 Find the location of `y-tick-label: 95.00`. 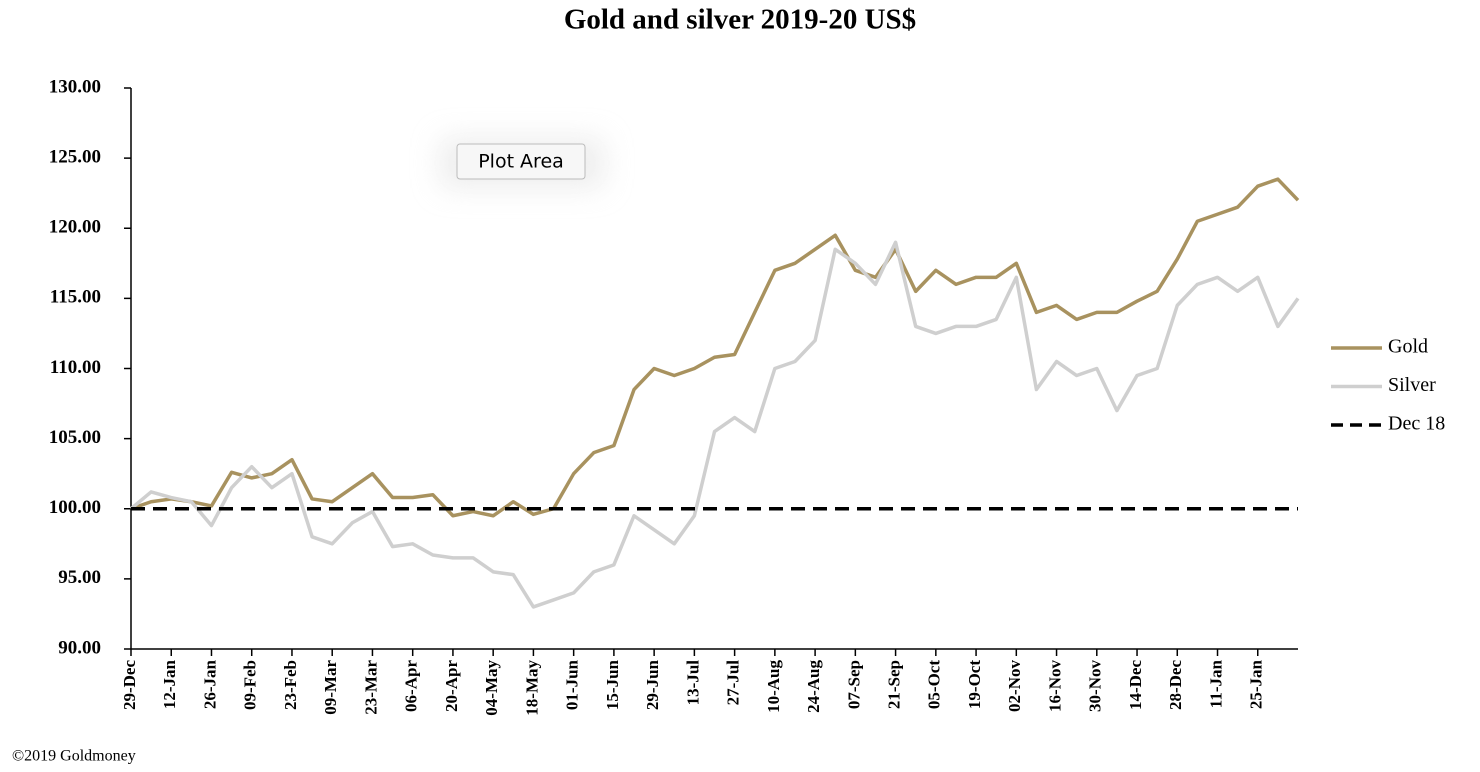

y-tick-label: 95.00 is located at coordinates (79, 577).